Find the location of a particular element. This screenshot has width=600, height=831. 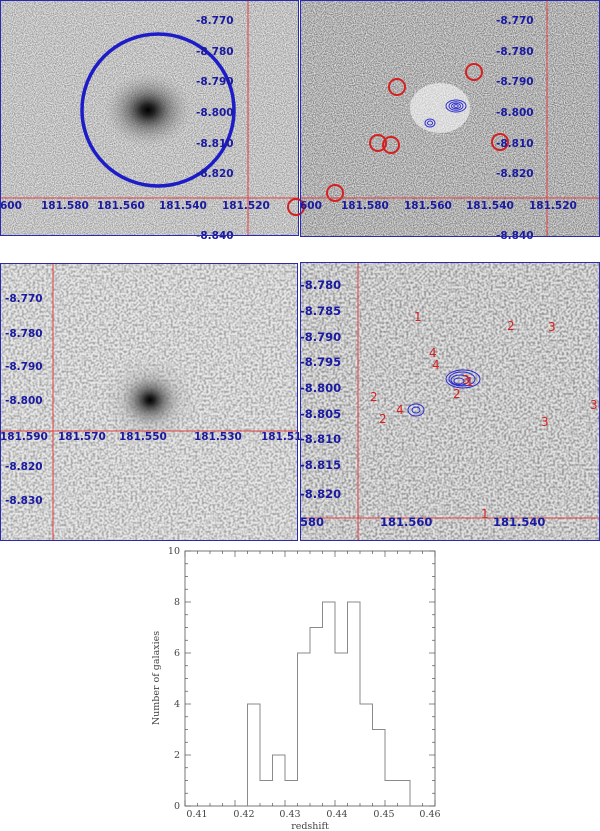

panel-a-y-tick: -8.780 is located at coordinates (215, 52).